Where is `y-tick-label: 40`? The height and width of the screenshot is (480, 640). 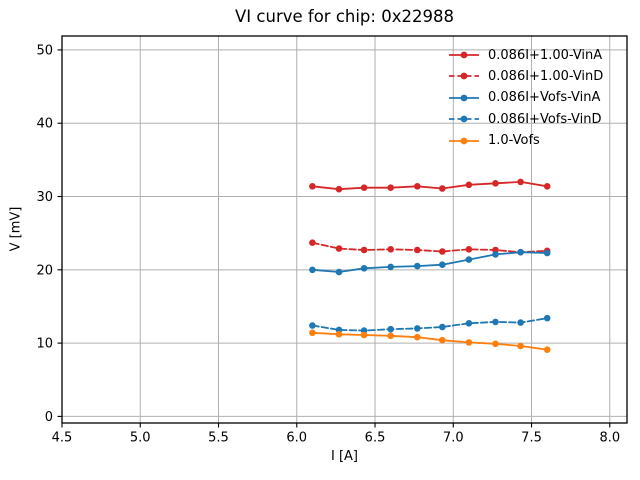
y-tick-label: 40 is located at coordinates (44, 124).